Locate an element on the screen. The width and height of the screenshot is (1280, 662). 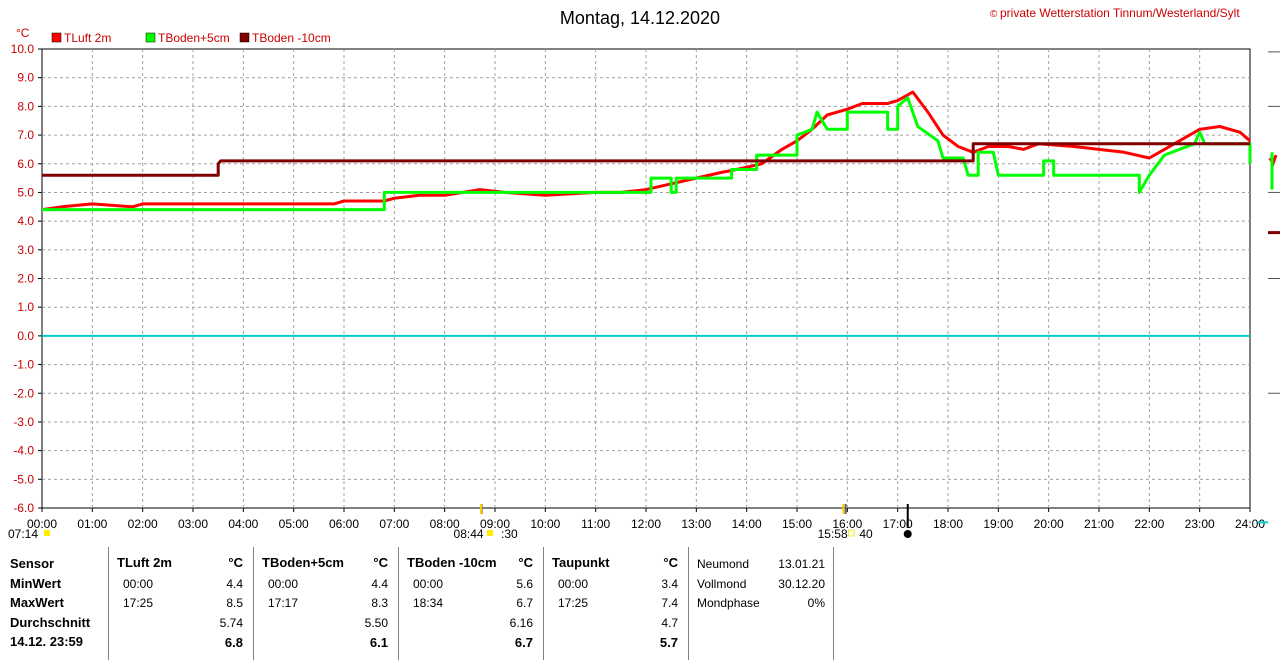
x-tick-label: 18:00 is located at coordinates (948, 524).